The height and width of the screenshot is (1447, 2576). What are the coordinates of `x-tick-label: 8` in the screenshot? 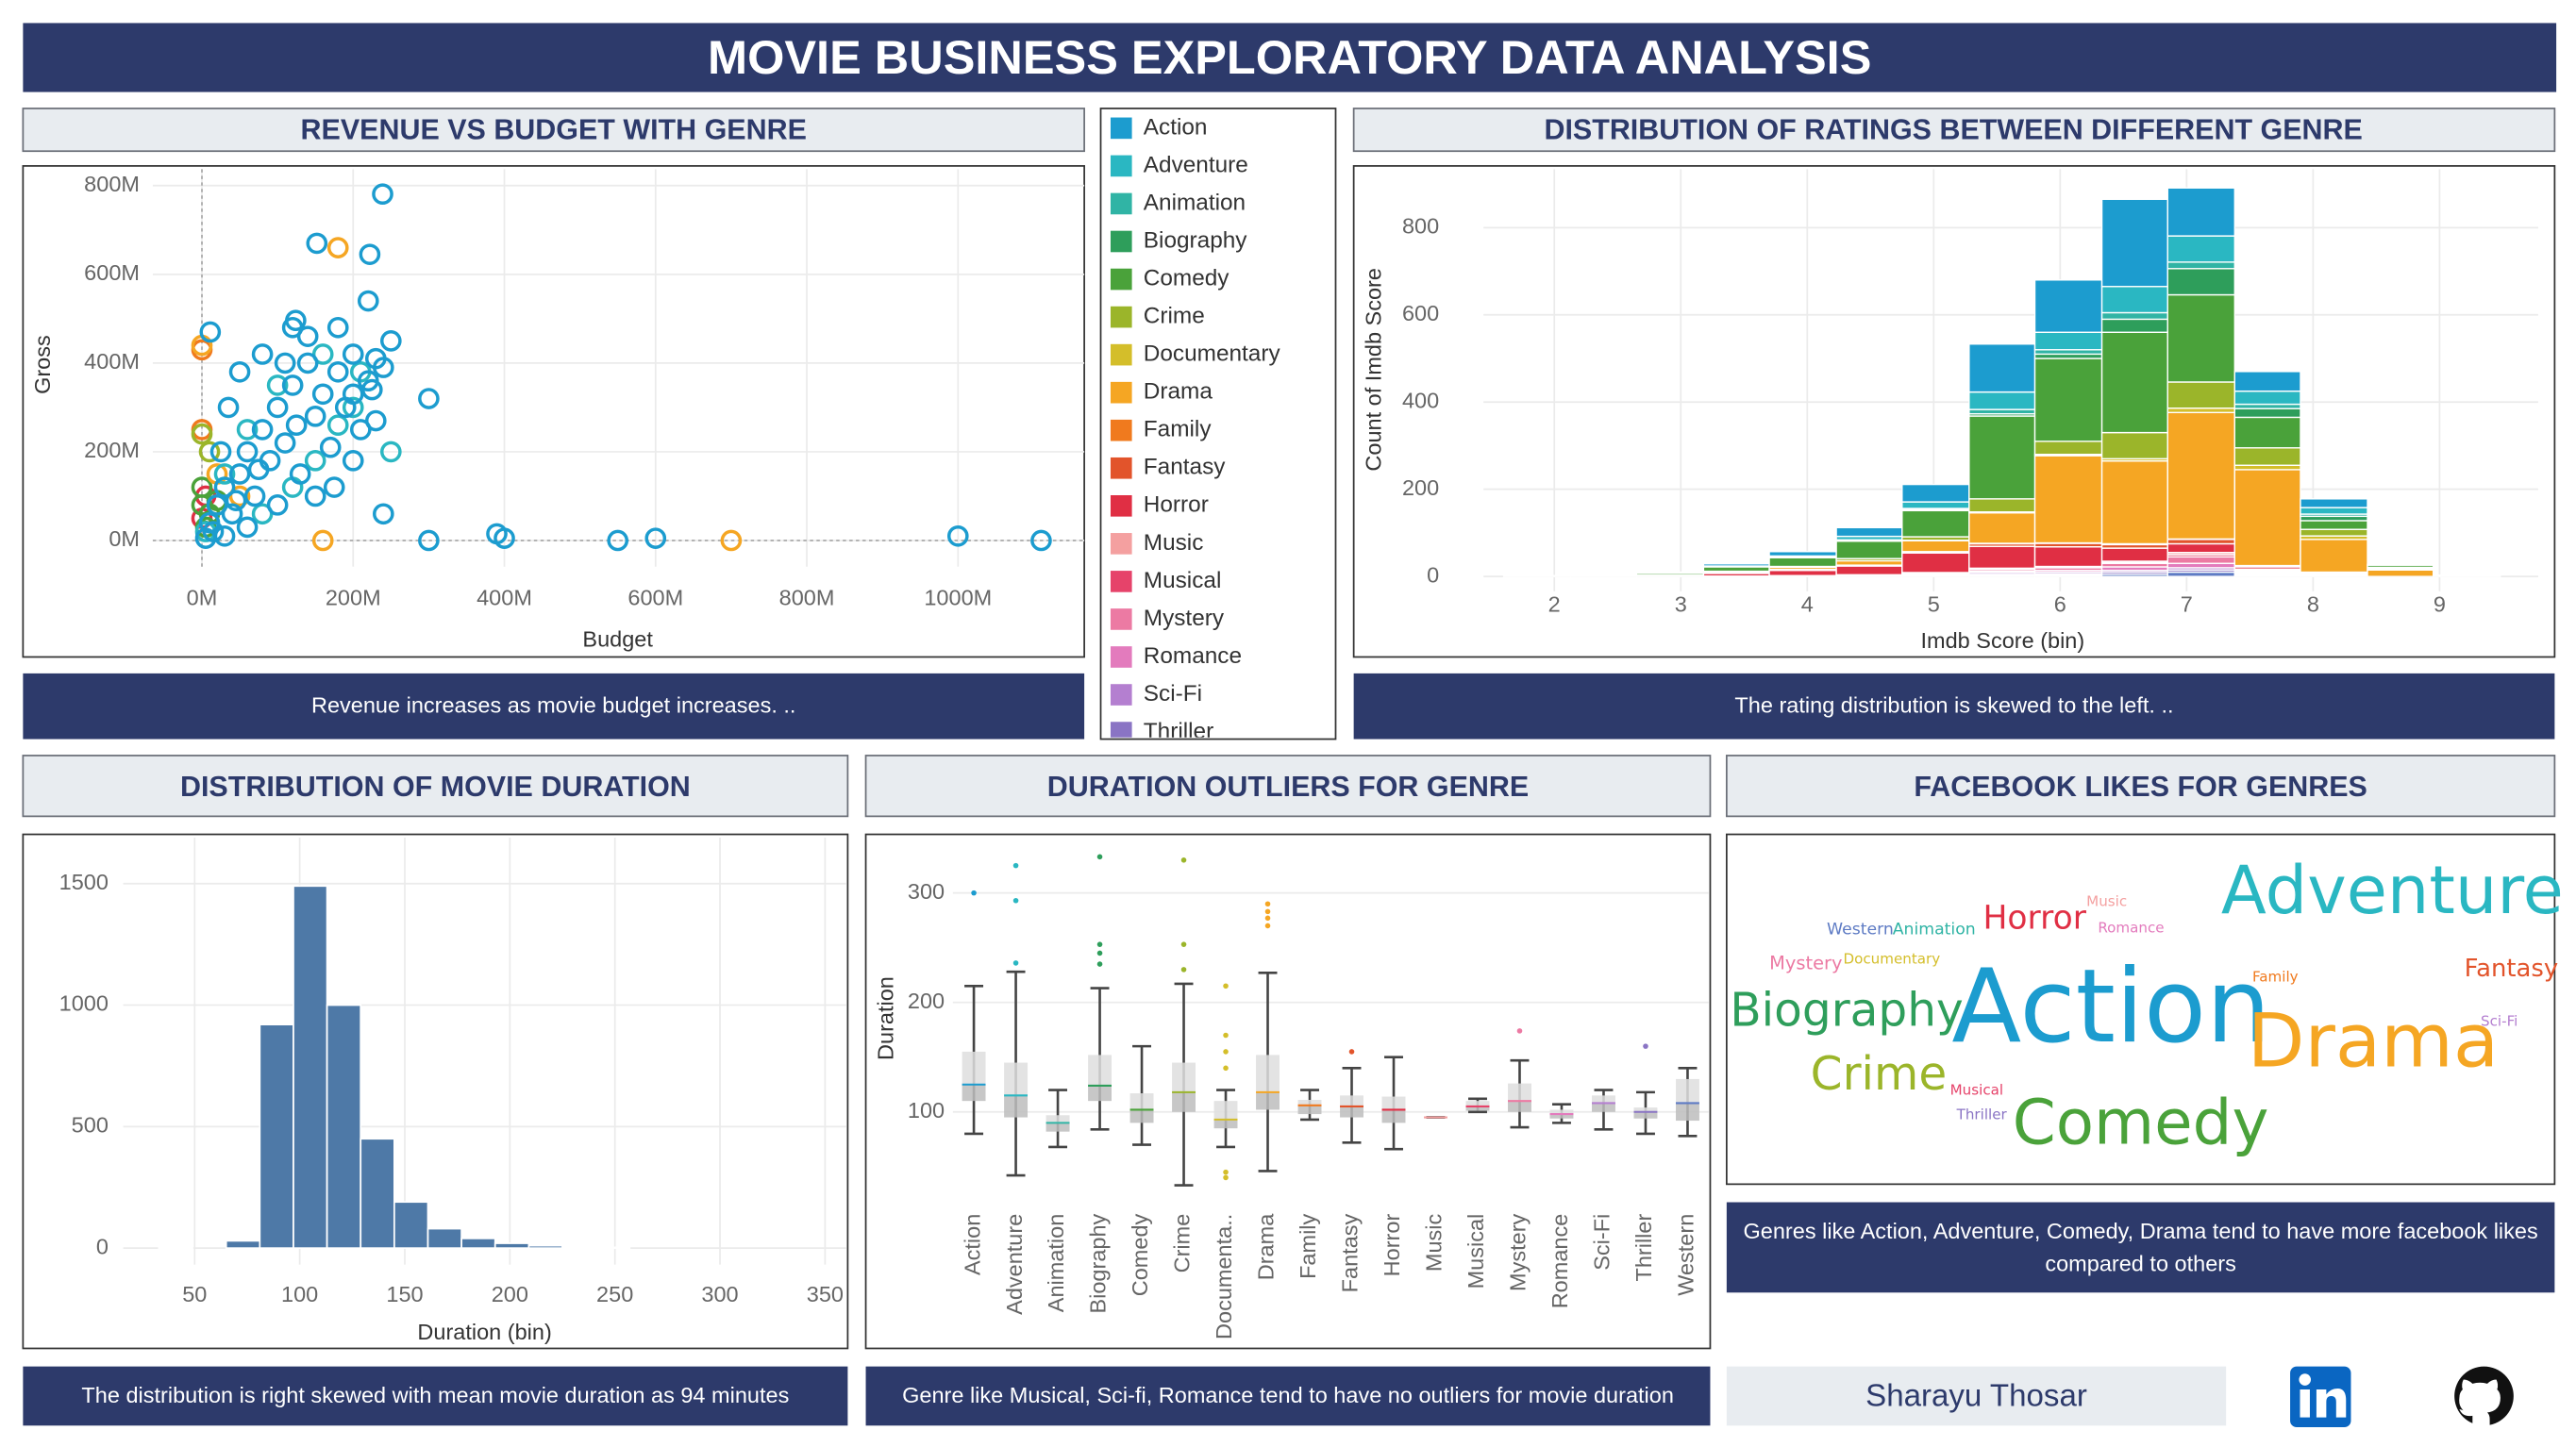 It's located at (2313, 605).